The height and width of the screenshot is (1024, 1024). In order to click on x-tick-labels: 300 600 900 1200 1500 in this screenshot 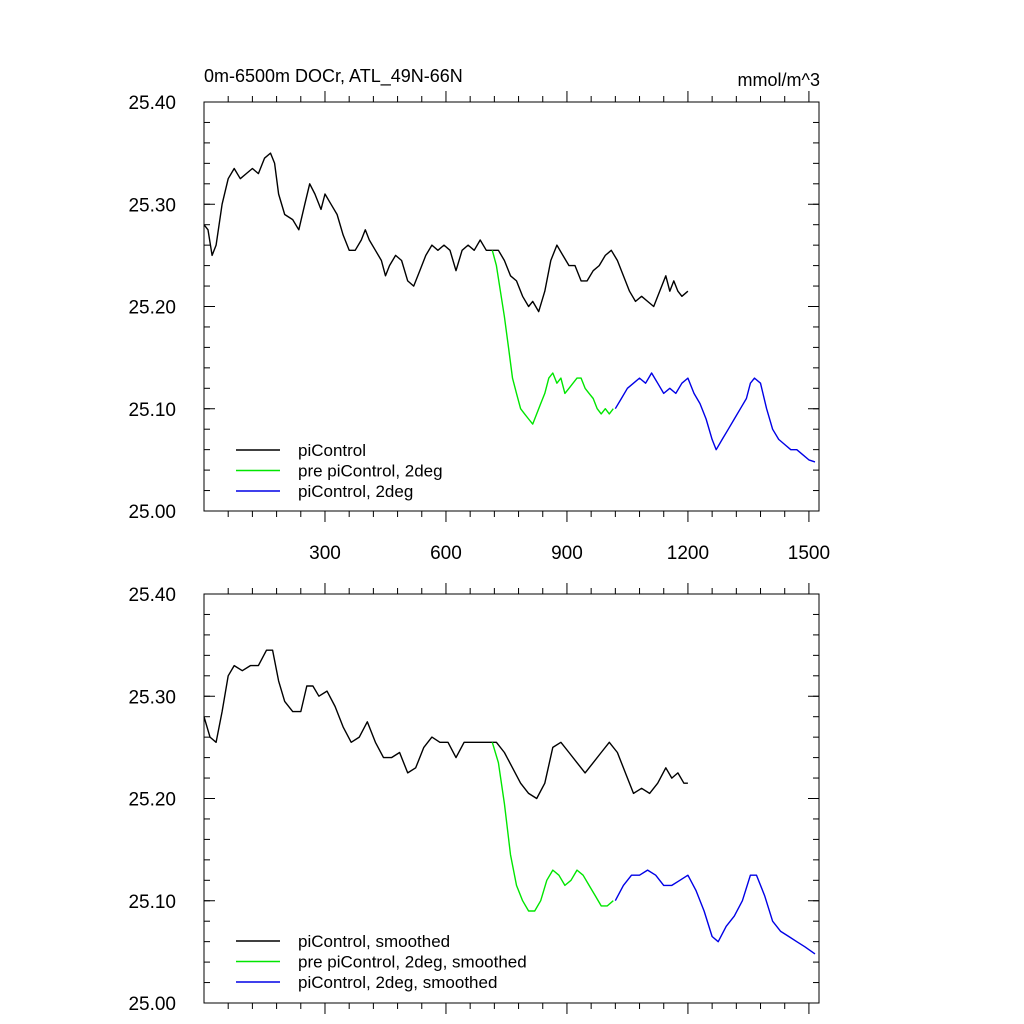, I will do `click(569, 553)`.